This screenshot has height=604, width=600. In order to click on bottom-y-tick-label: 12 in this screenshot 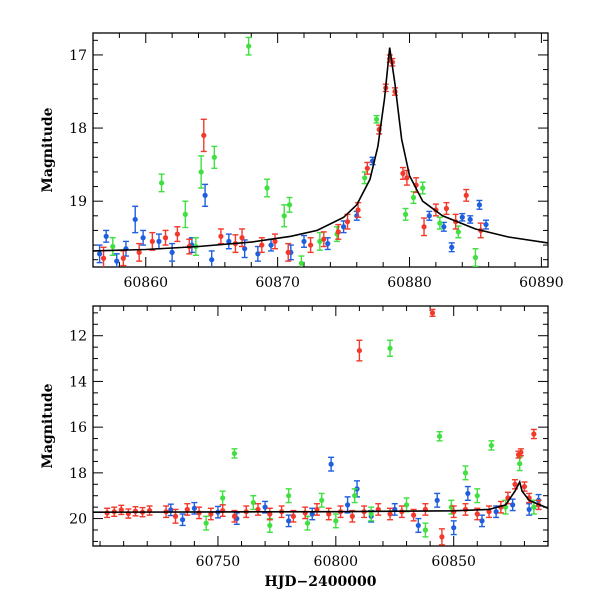, I will do `click(78, 337)`.